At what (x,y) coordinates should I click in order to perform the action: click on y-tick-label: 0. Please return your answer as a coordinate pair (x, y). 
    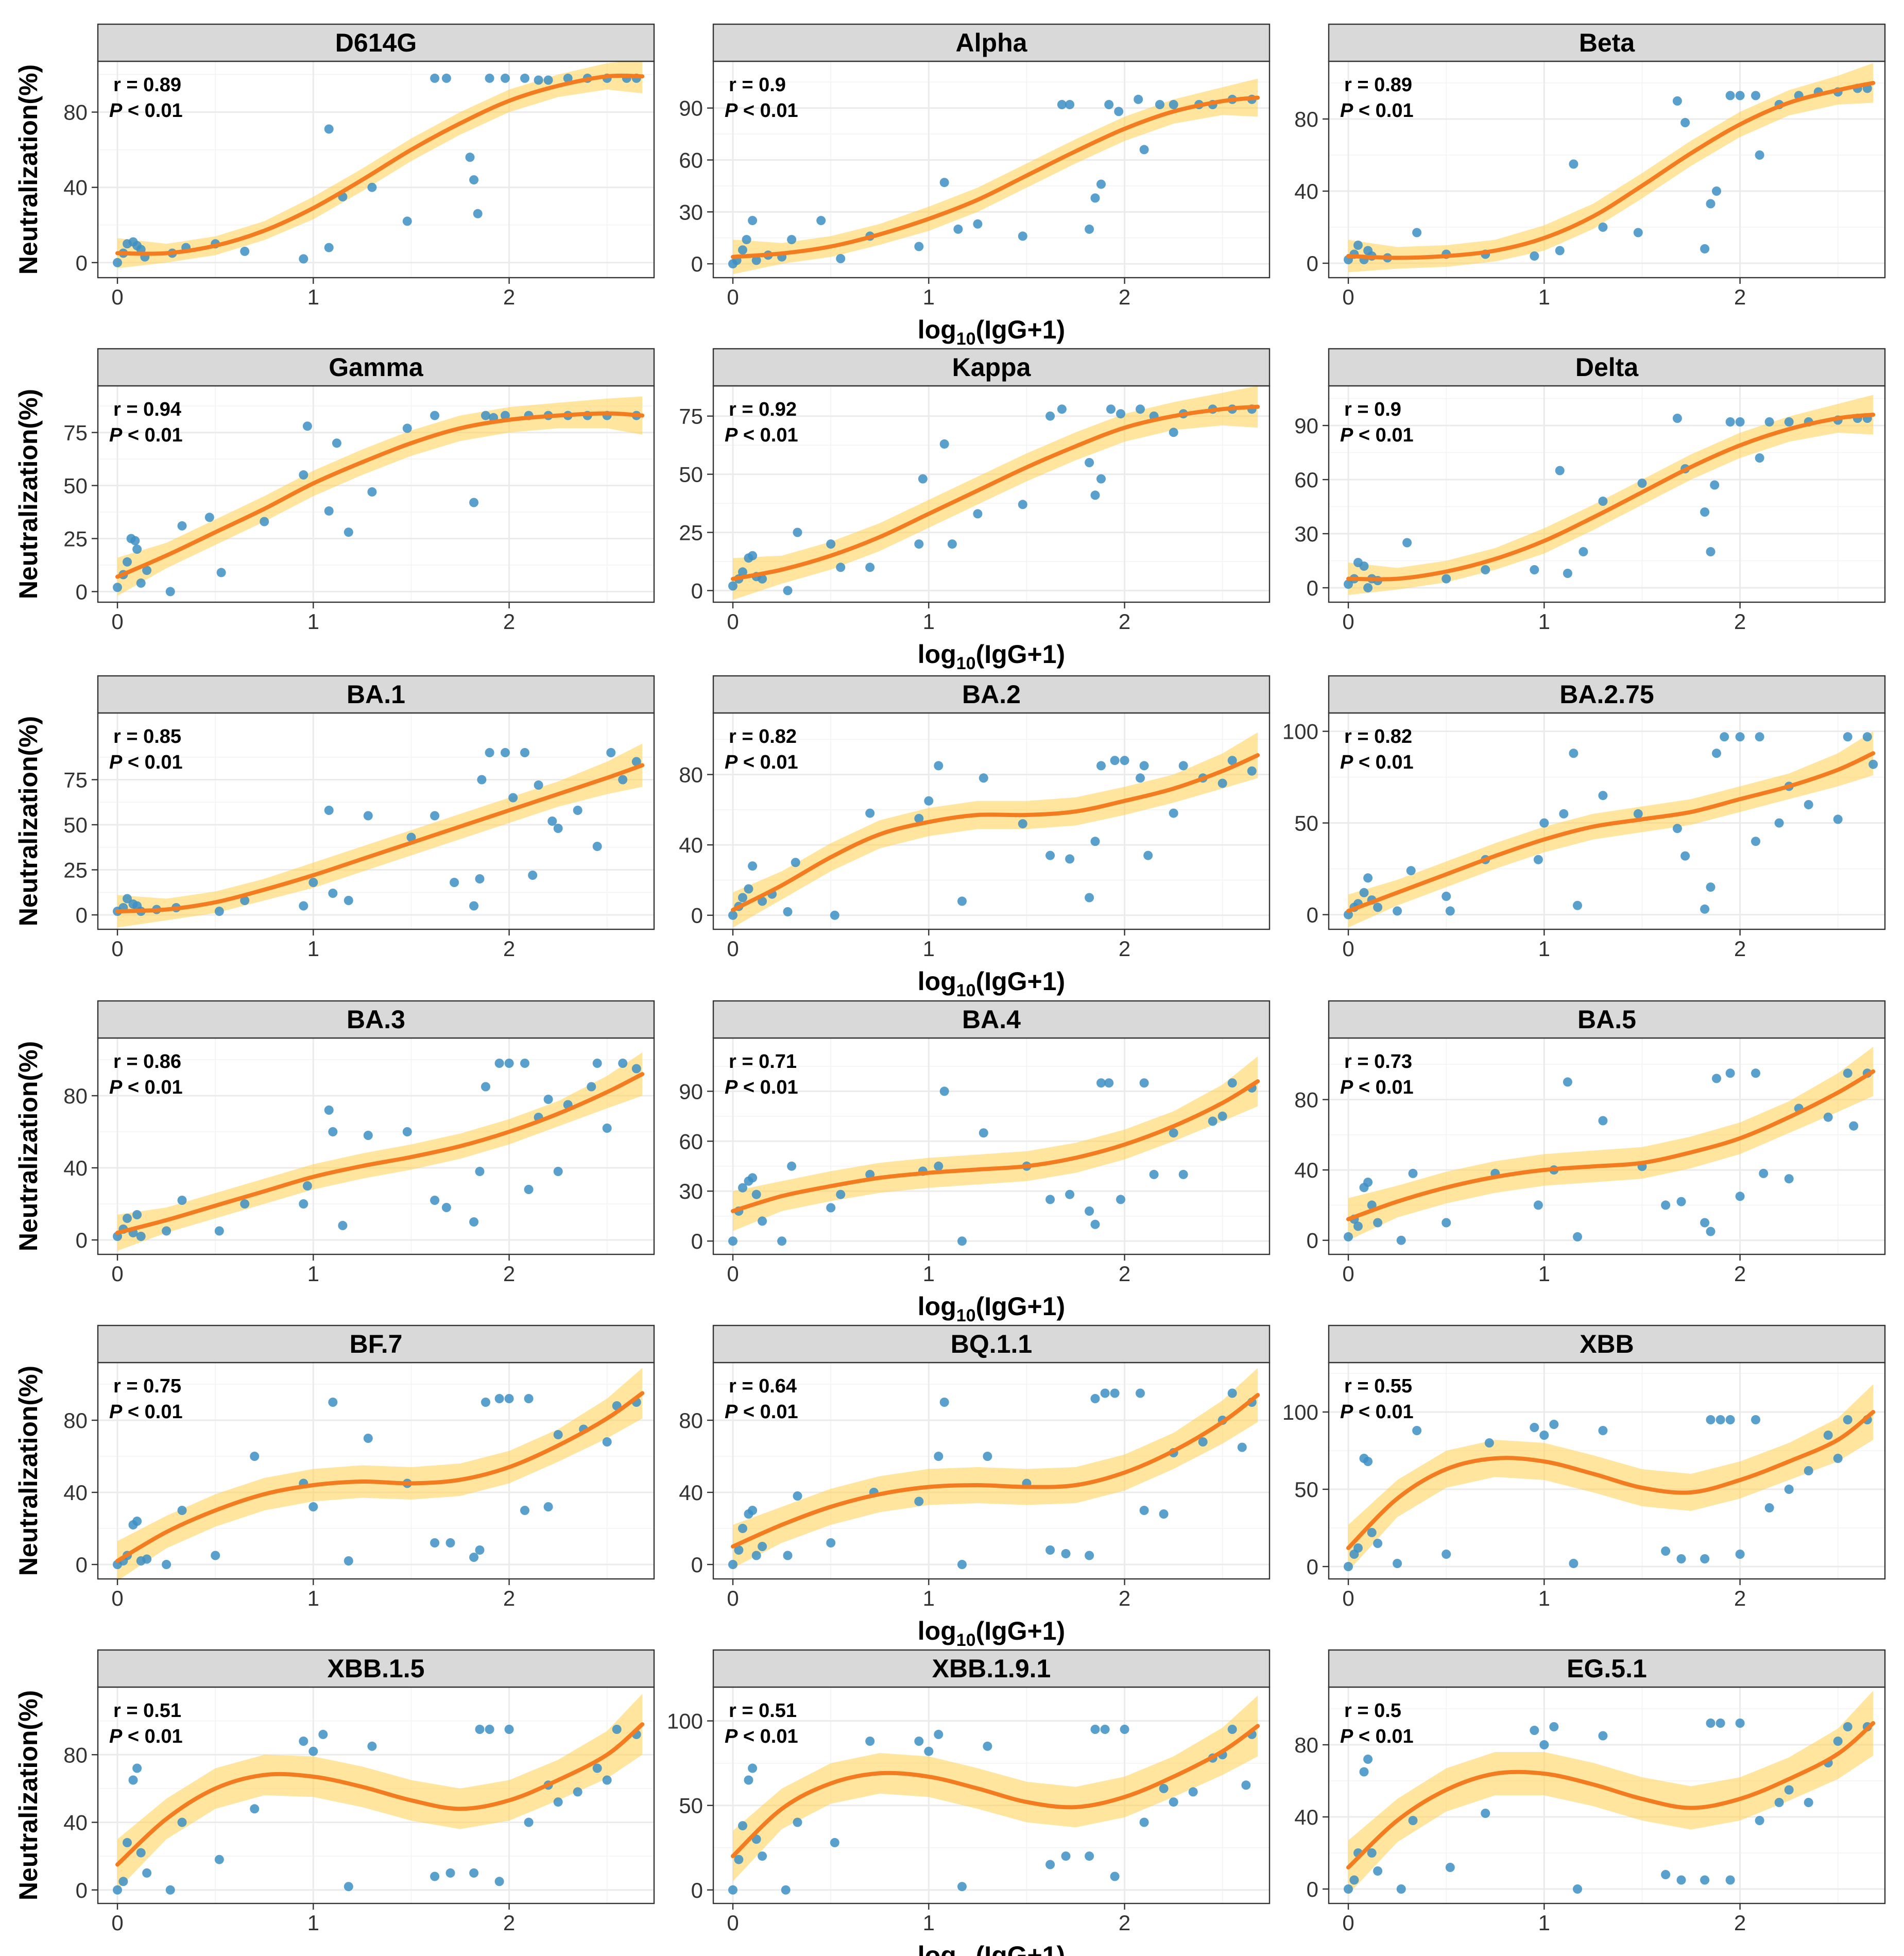
    Looking at the image, I should click on (697, 916).